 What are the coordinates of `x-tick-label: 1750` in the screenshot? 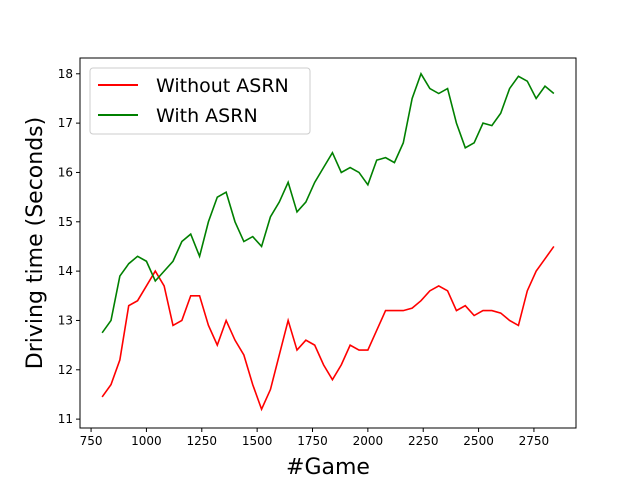 It's located at (312, 441).